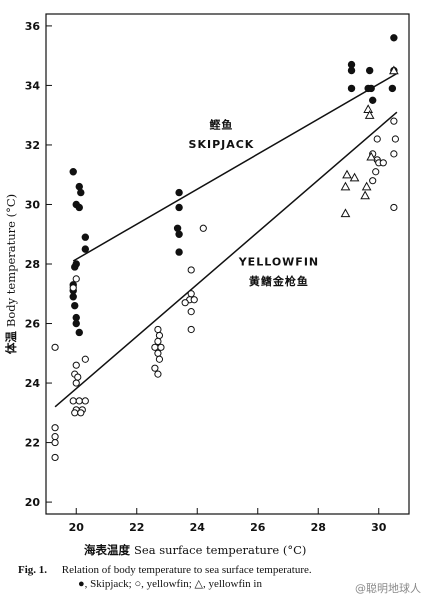 Image resolution: width=429 pixels, height=602 pixels. Describe the element at coordinates (33, 324) in the screenshot. I see `y-tick-label: 26` at that location.